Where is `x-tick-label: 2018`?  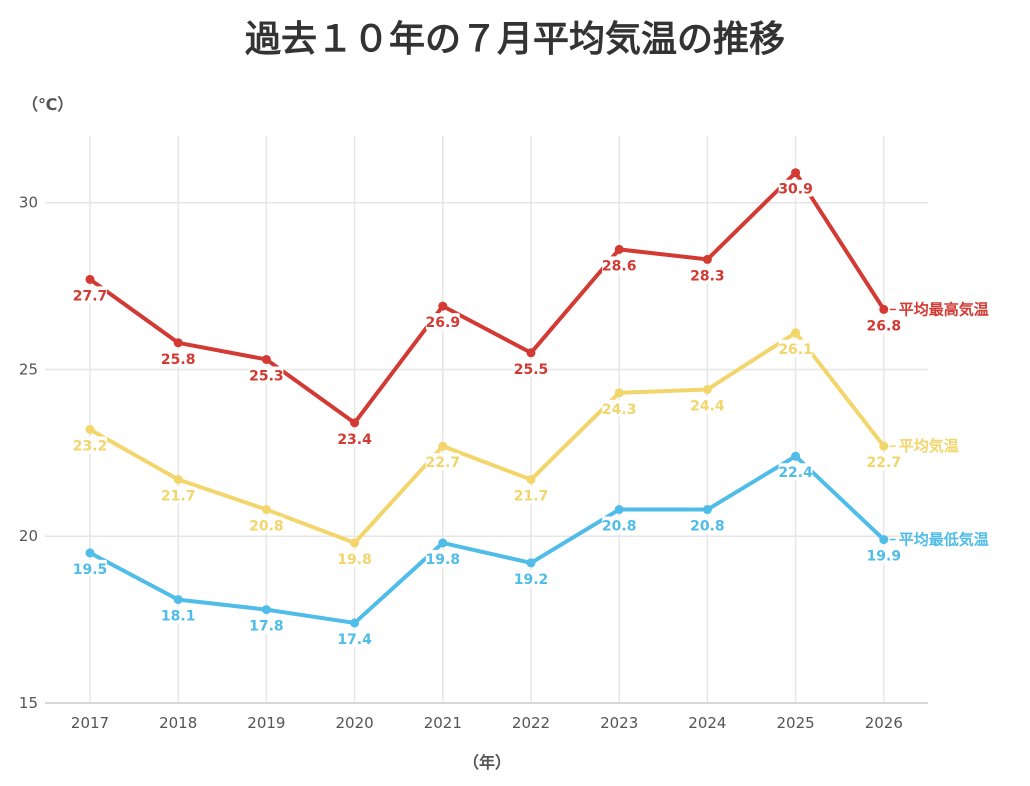
x-tick-label: 2018 is located at coordinates (178, 723).